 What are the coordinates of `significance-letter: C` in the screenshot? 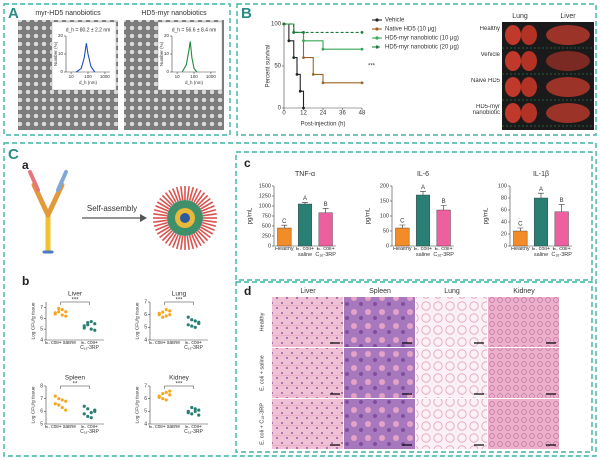 It's located at (284, 222).